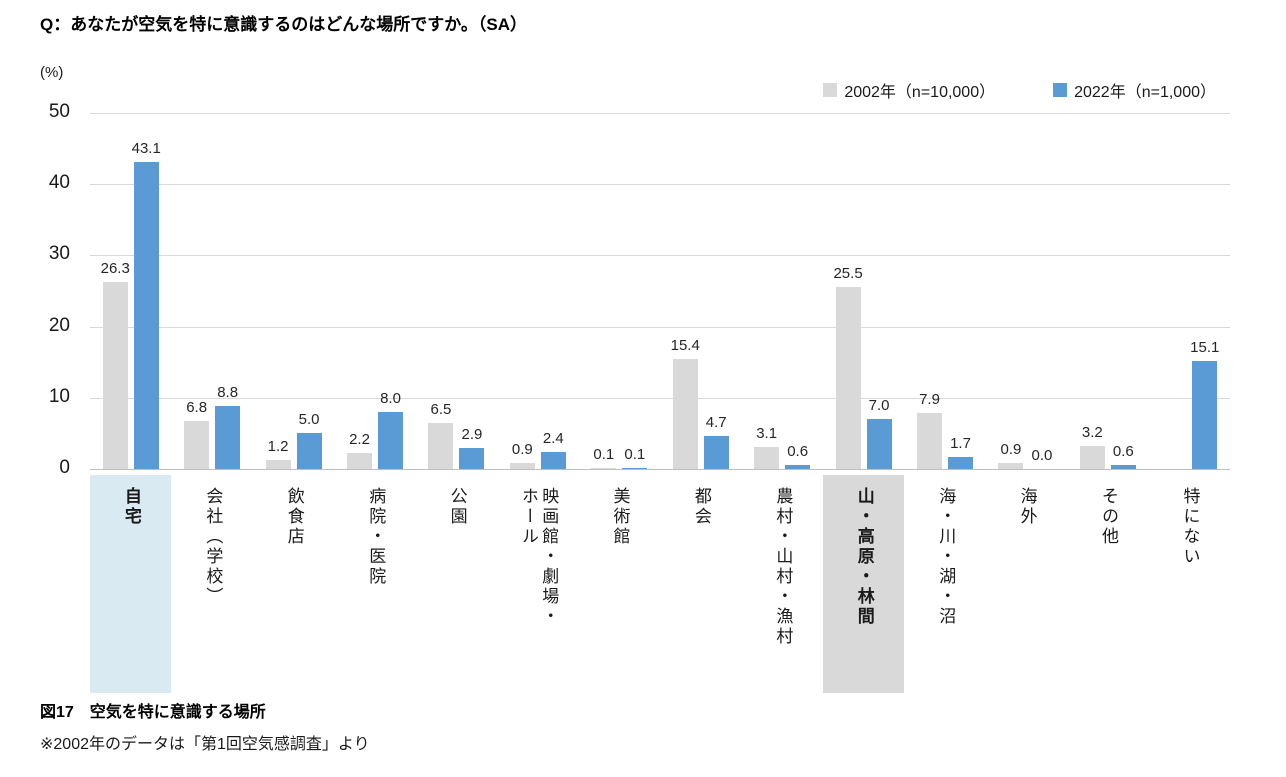  What do you see at coordinates (864, 557) in the screenshot?
I see `category-label: 山・高原・林間` at bounding box center [864, 557].